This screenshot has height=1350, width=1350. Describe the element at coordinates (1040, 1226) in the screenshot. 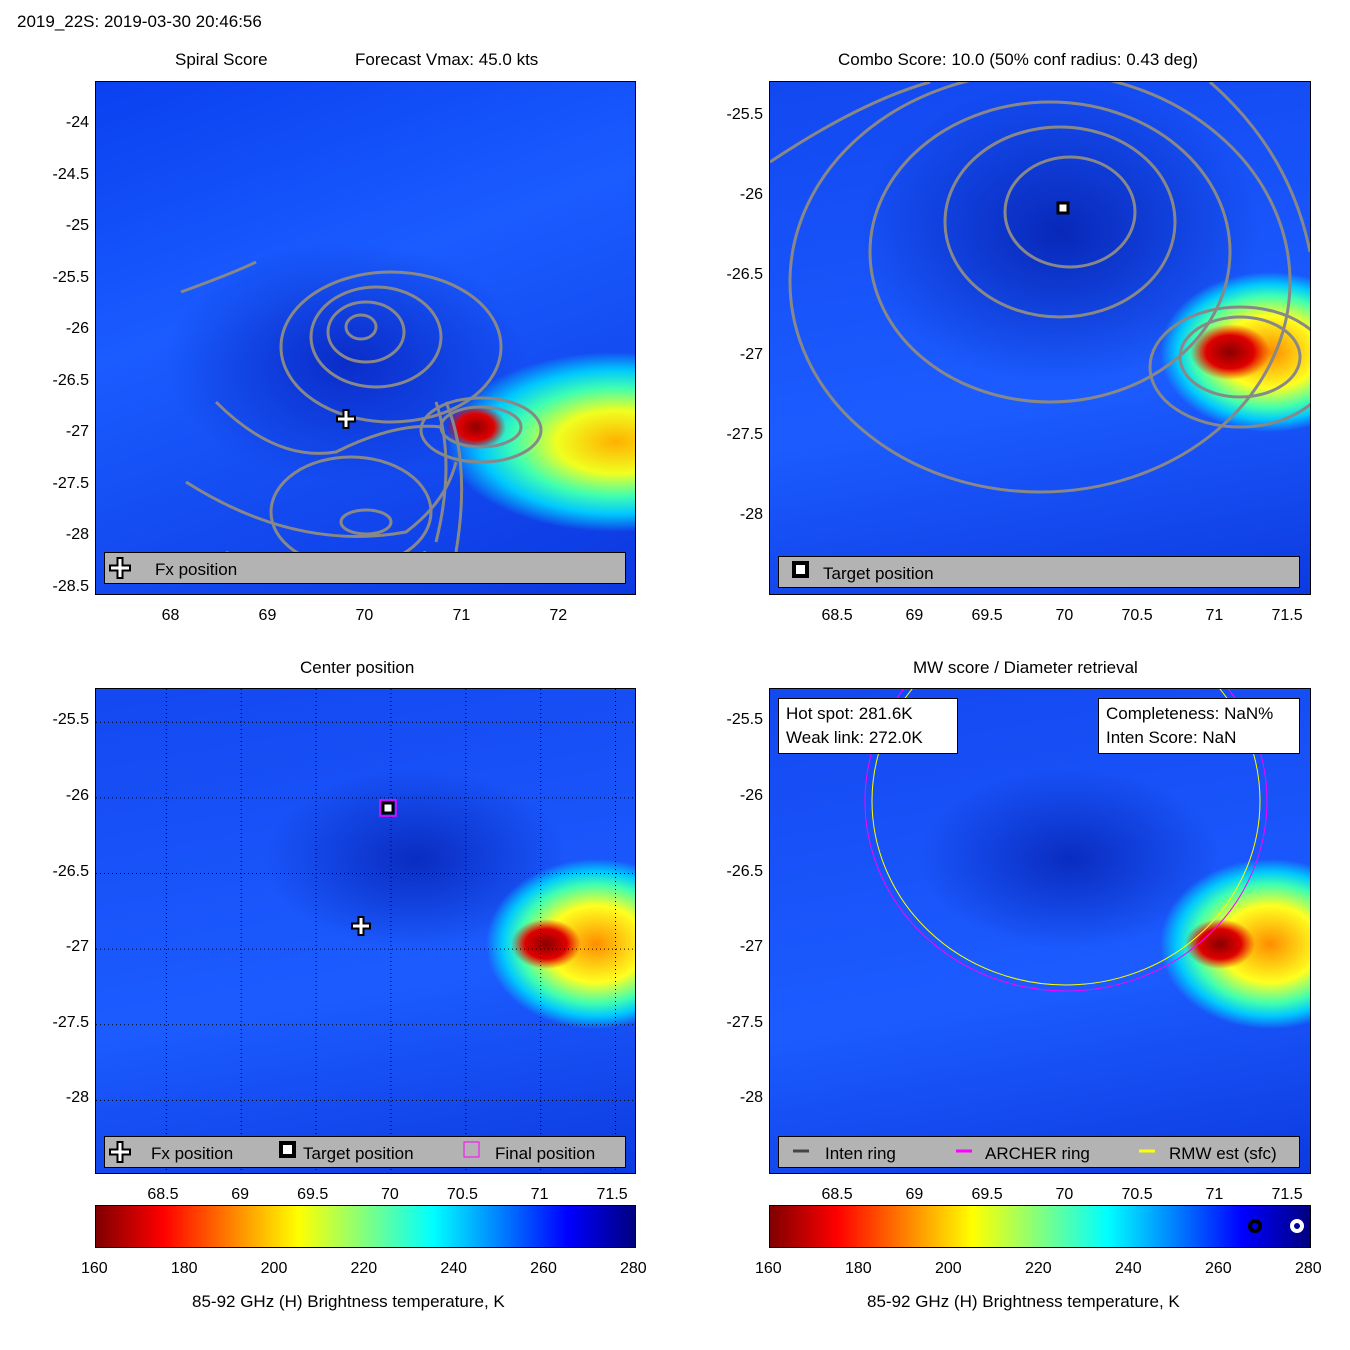

I see `colorbar-right` at that location.